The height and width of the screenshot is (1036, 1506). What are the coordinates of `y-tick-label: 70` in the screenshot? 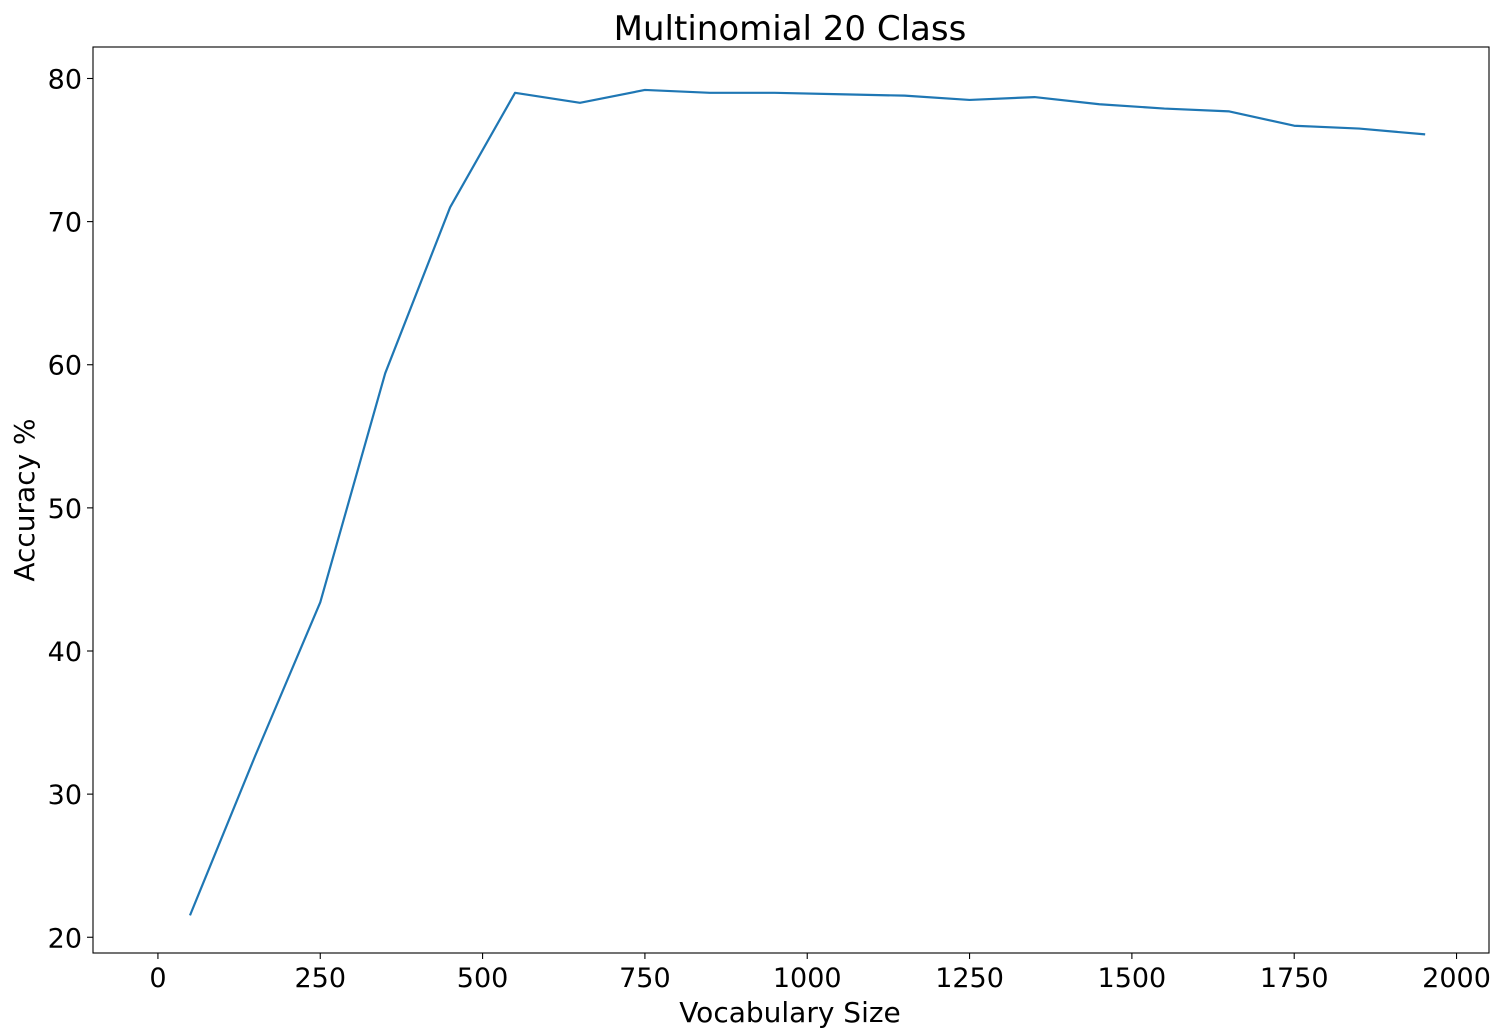 It's located at (65, 223).